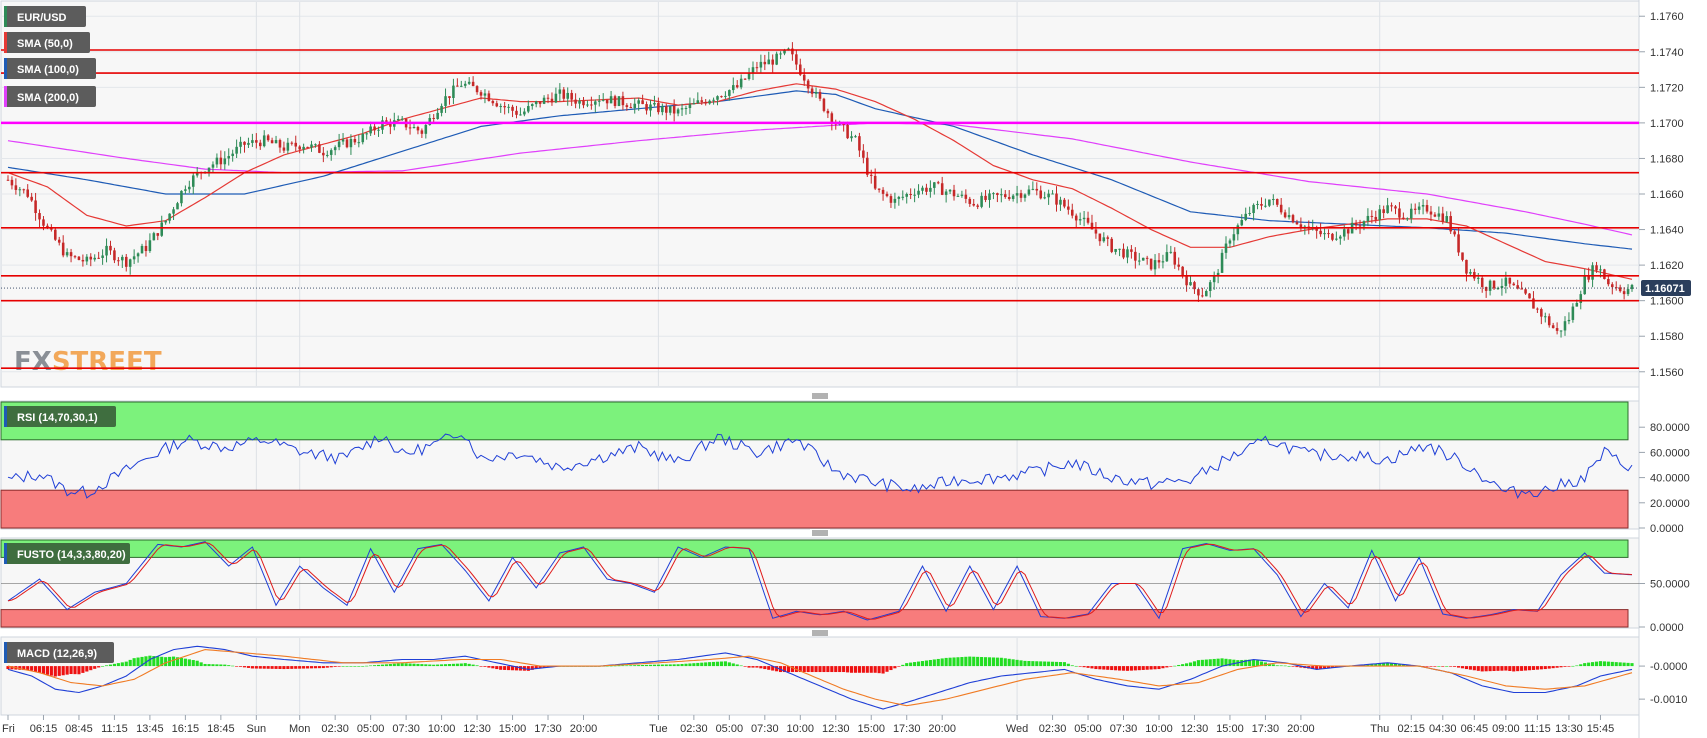 Image resolution: width=1707 pixels, height=738 pixels. What do you see at coordinates (871, 729) in the screenshot?
I see `time-tick-label: 15:00` at bounding box center [871, 729].